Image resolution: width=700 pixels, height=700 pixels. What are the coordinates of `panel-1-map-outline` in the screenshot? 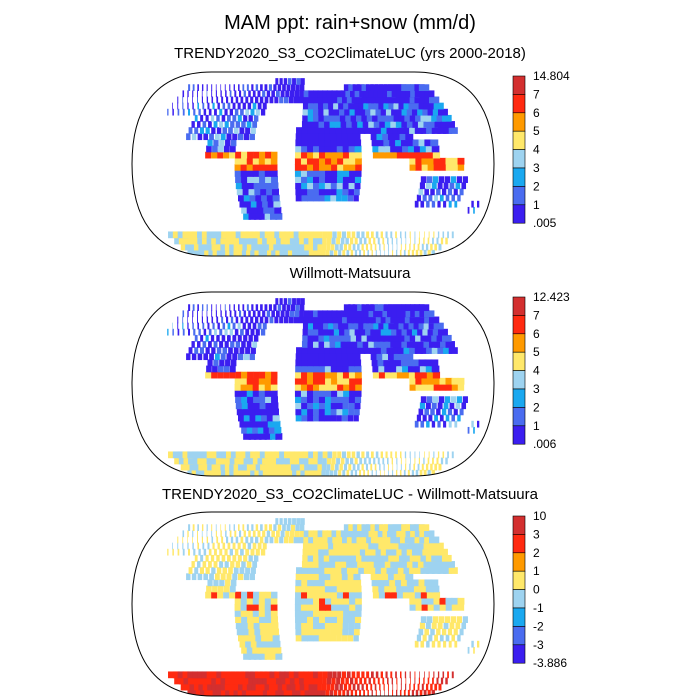 It's located at (313, 164).